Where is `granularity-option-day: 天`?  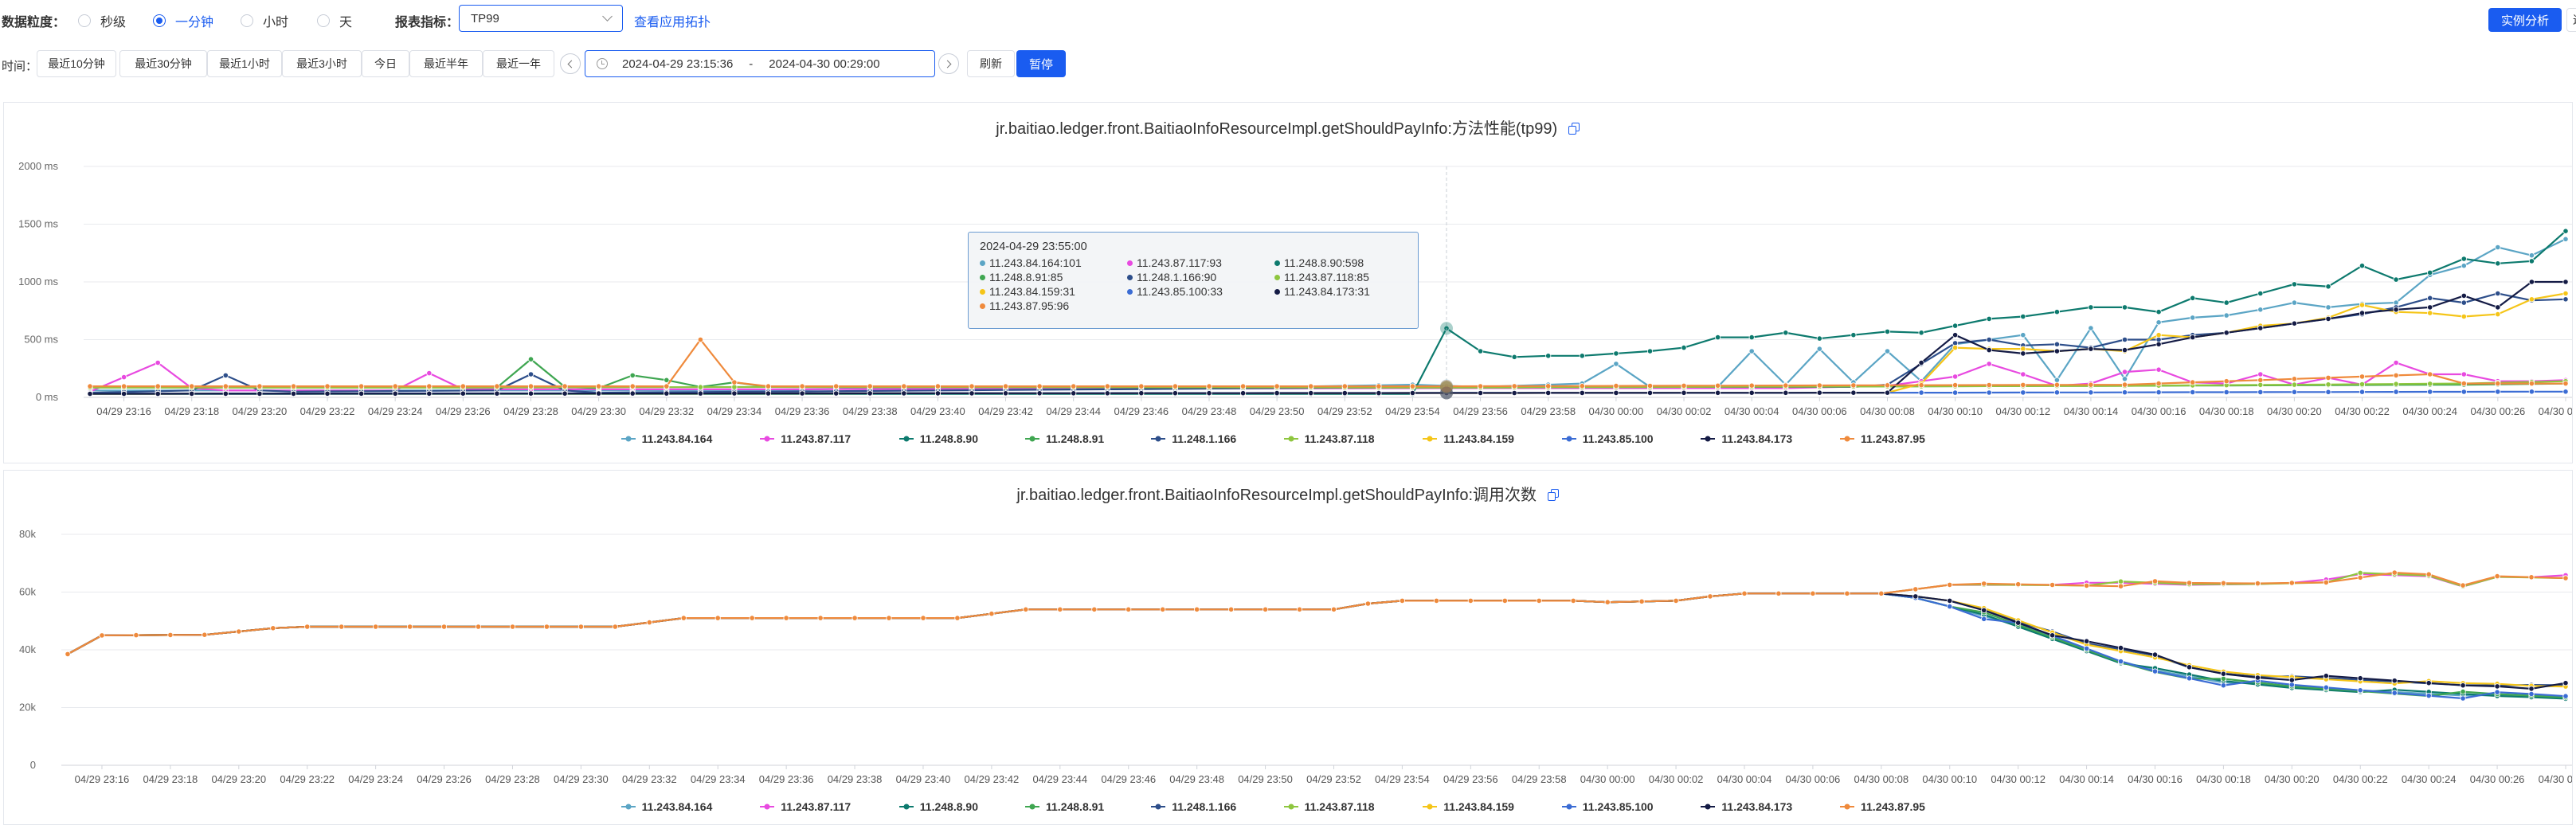 granularity-option-day: 天 is located at coordinates (334, 21).